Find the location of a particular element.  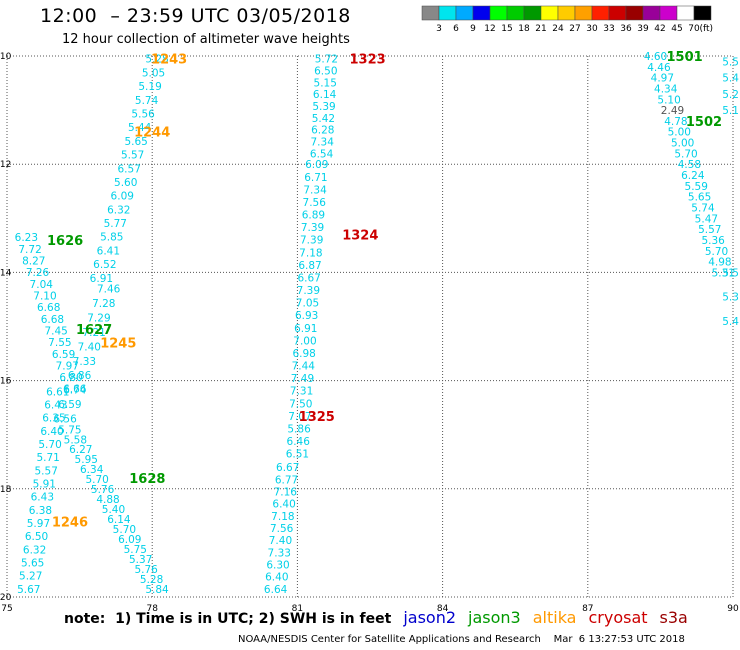

pass-label: 1501 is located at coordinates (685, 57).